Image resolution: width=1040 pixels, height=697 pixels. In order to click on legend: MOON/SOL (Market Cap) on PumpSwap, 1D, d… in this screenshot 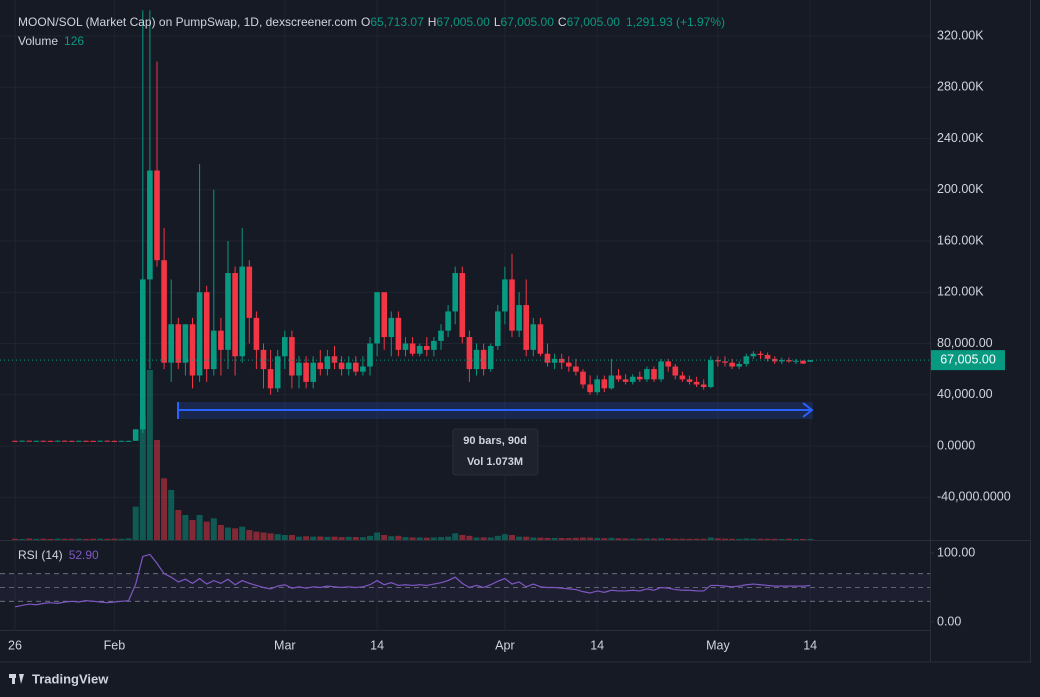, I will do `click(371, 22)`.